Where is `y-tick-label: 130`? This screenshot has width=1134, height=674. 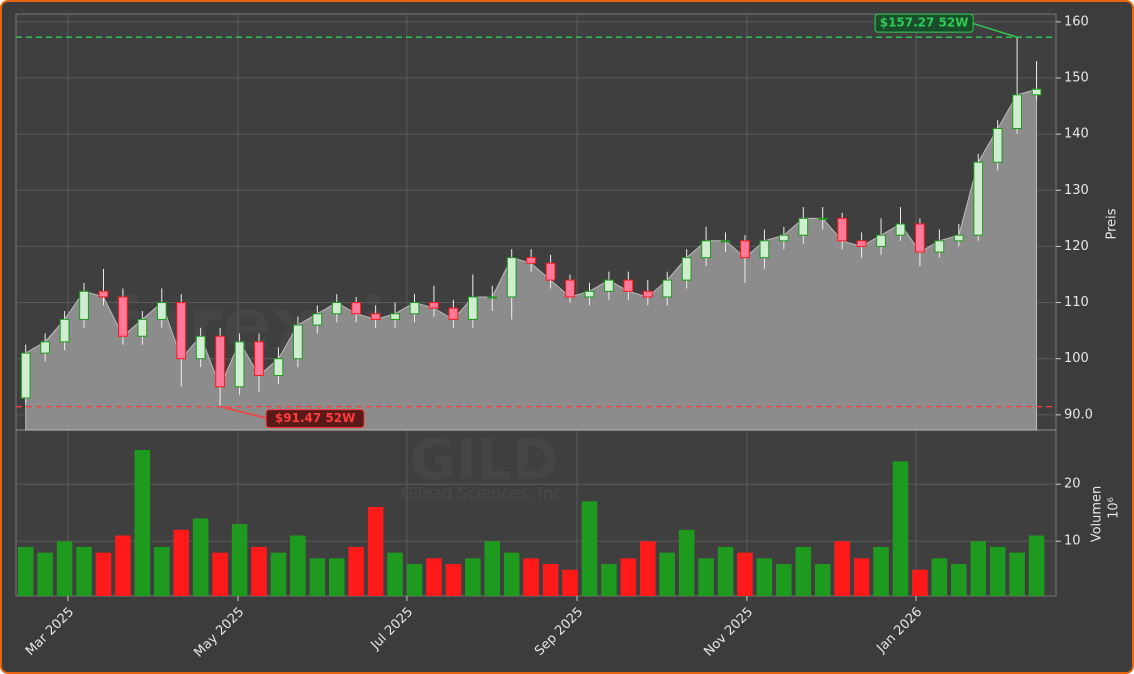 y-tick-label: 130 is located at coordinates (1076, 190).